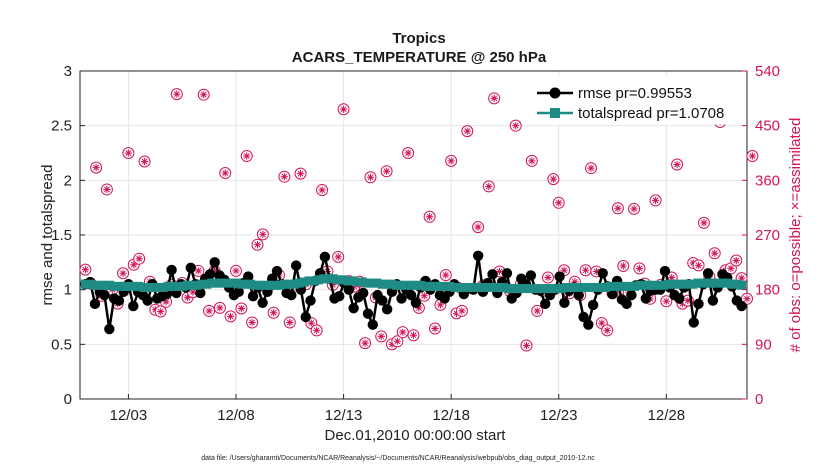  Describe the element at coordinates (795, 235) in the screenshot. I see `y-axis-right-label: # of obs: o=possible; ×=assimilated` at that location.